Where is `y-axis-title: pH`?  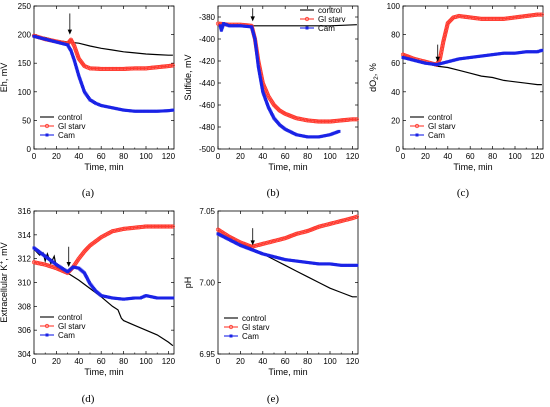
y-axis-title: pH is located at coordinates (188, 283).